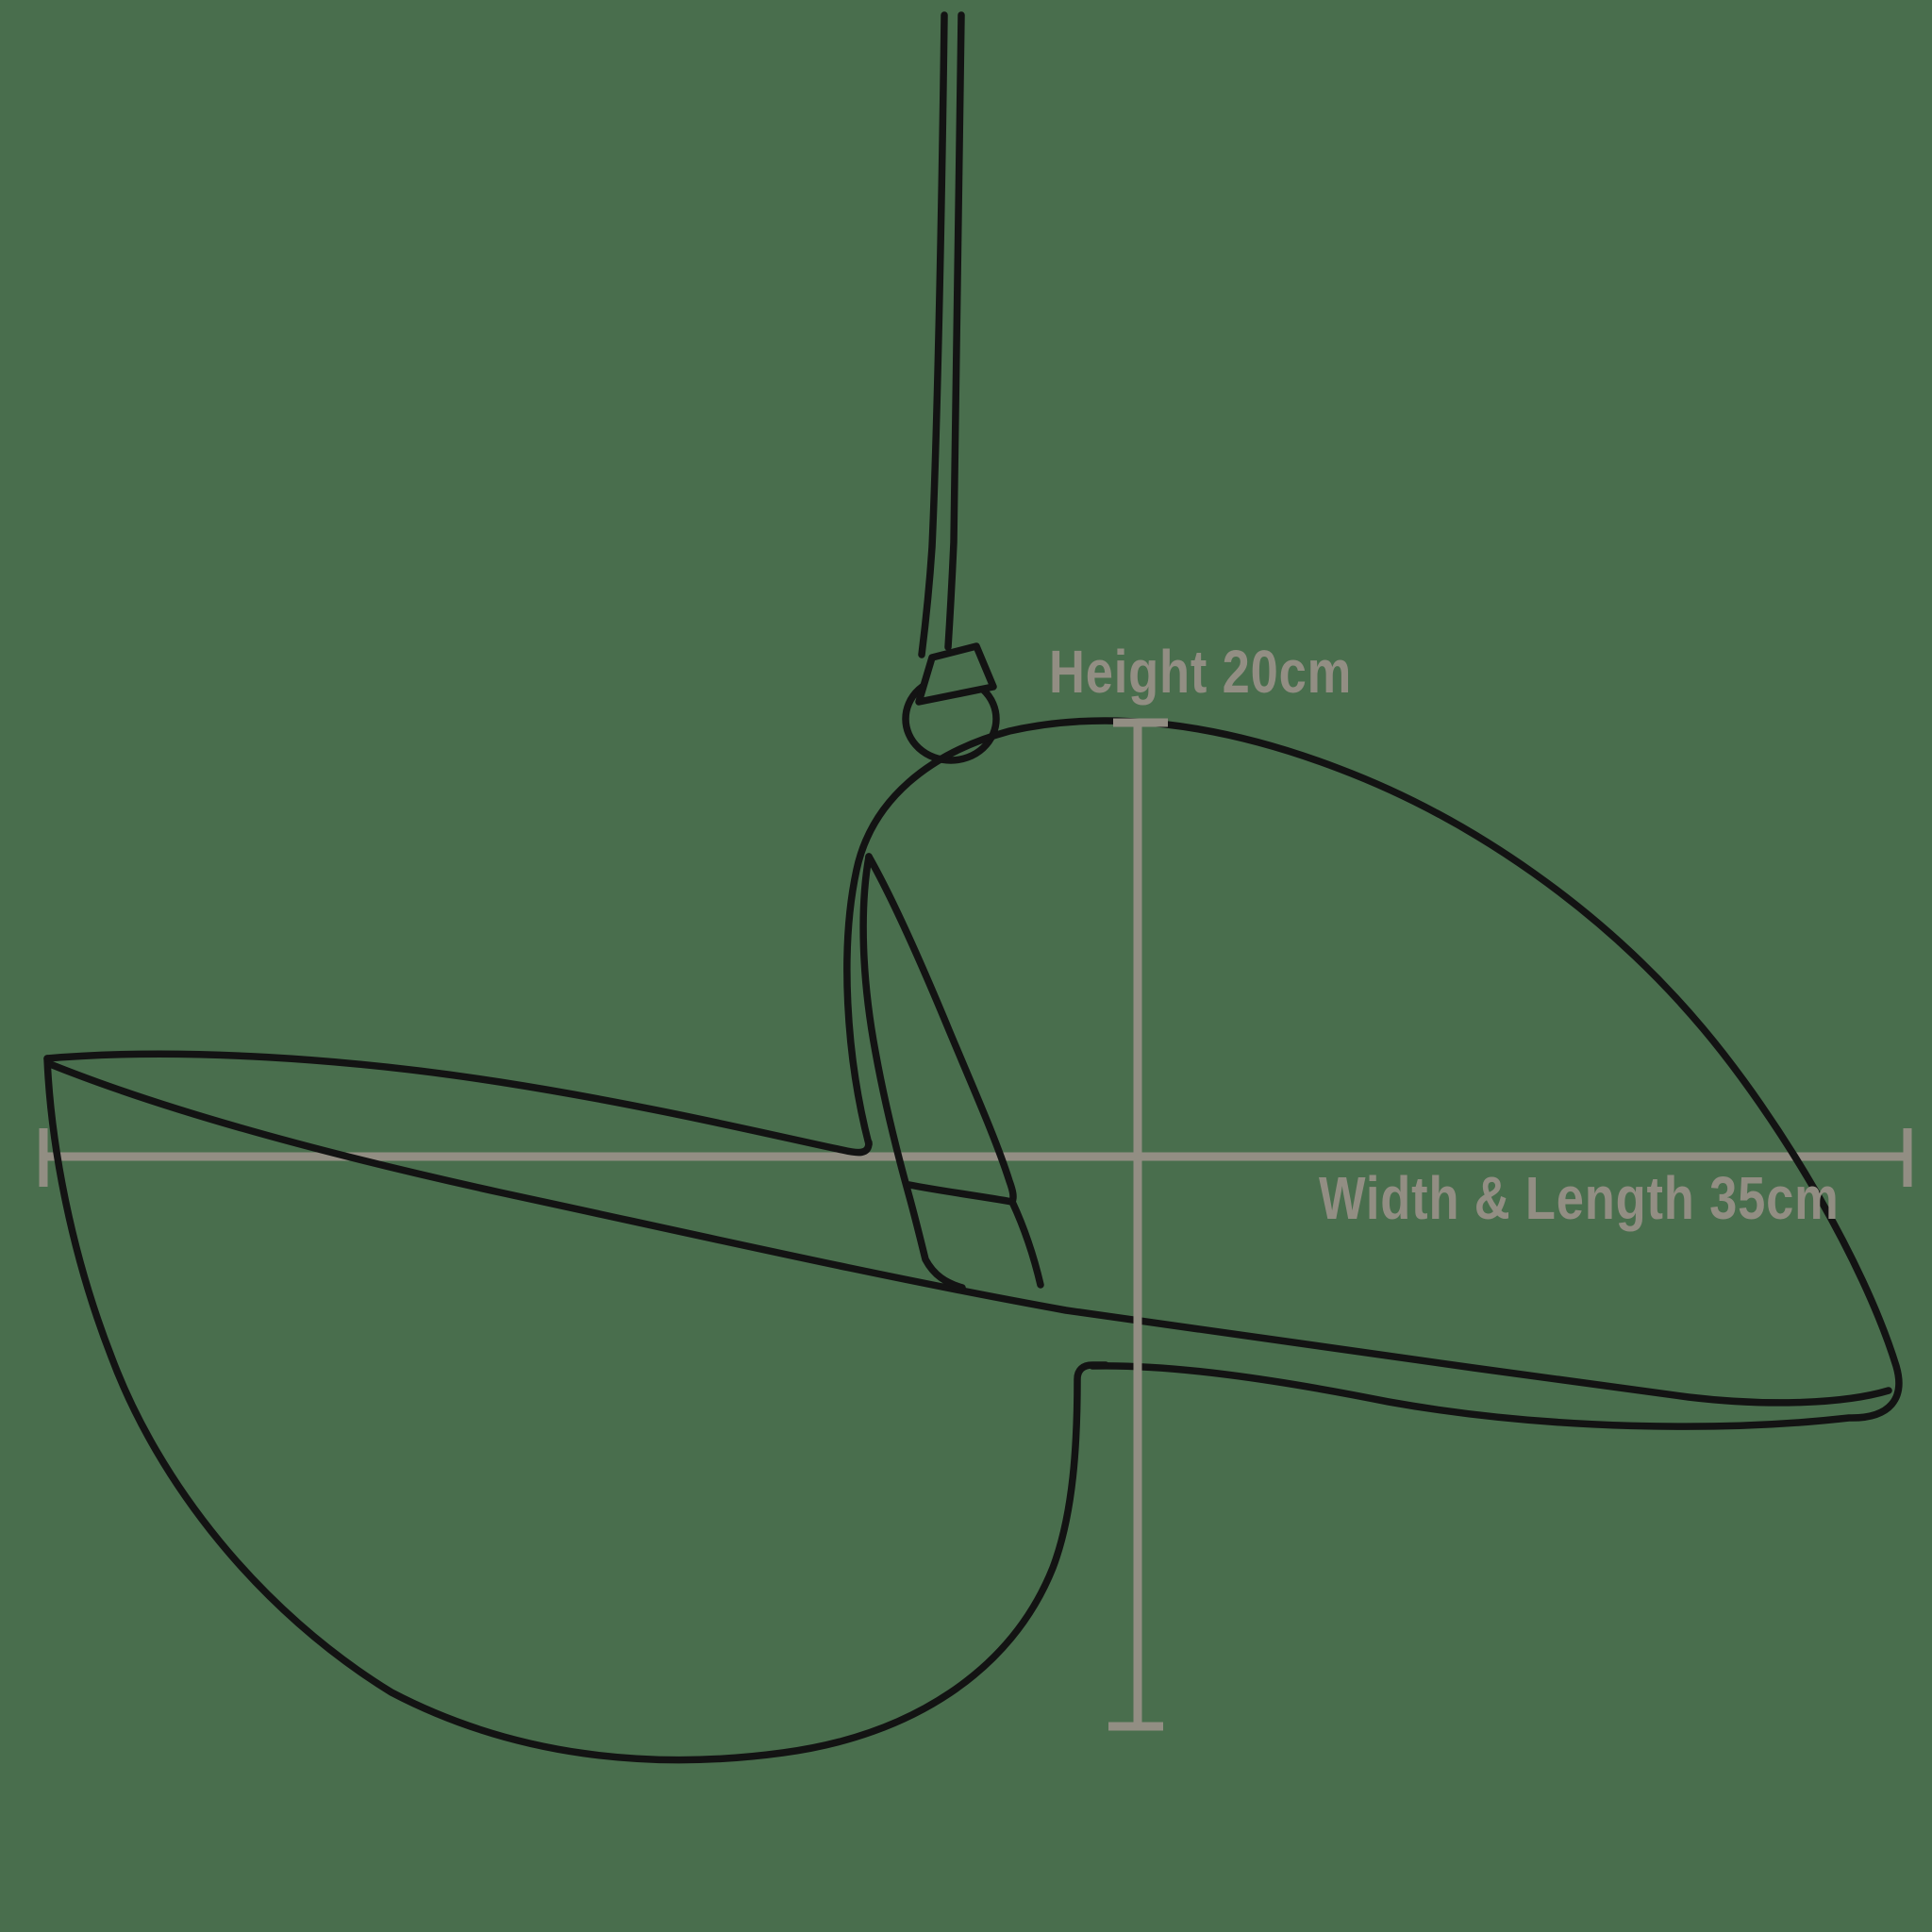  What do you see at coordinates (458, 1103) in the screenshot?
I see `shade-top-rim-line` at bounding box center [458, 1103].